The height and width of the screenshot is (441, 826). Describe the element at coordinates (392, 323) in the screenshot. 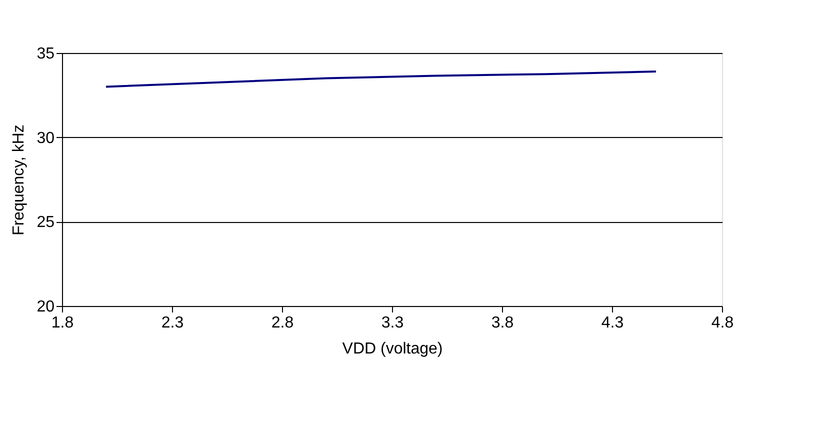

I see `x-tick-label: 3.3` at that location.